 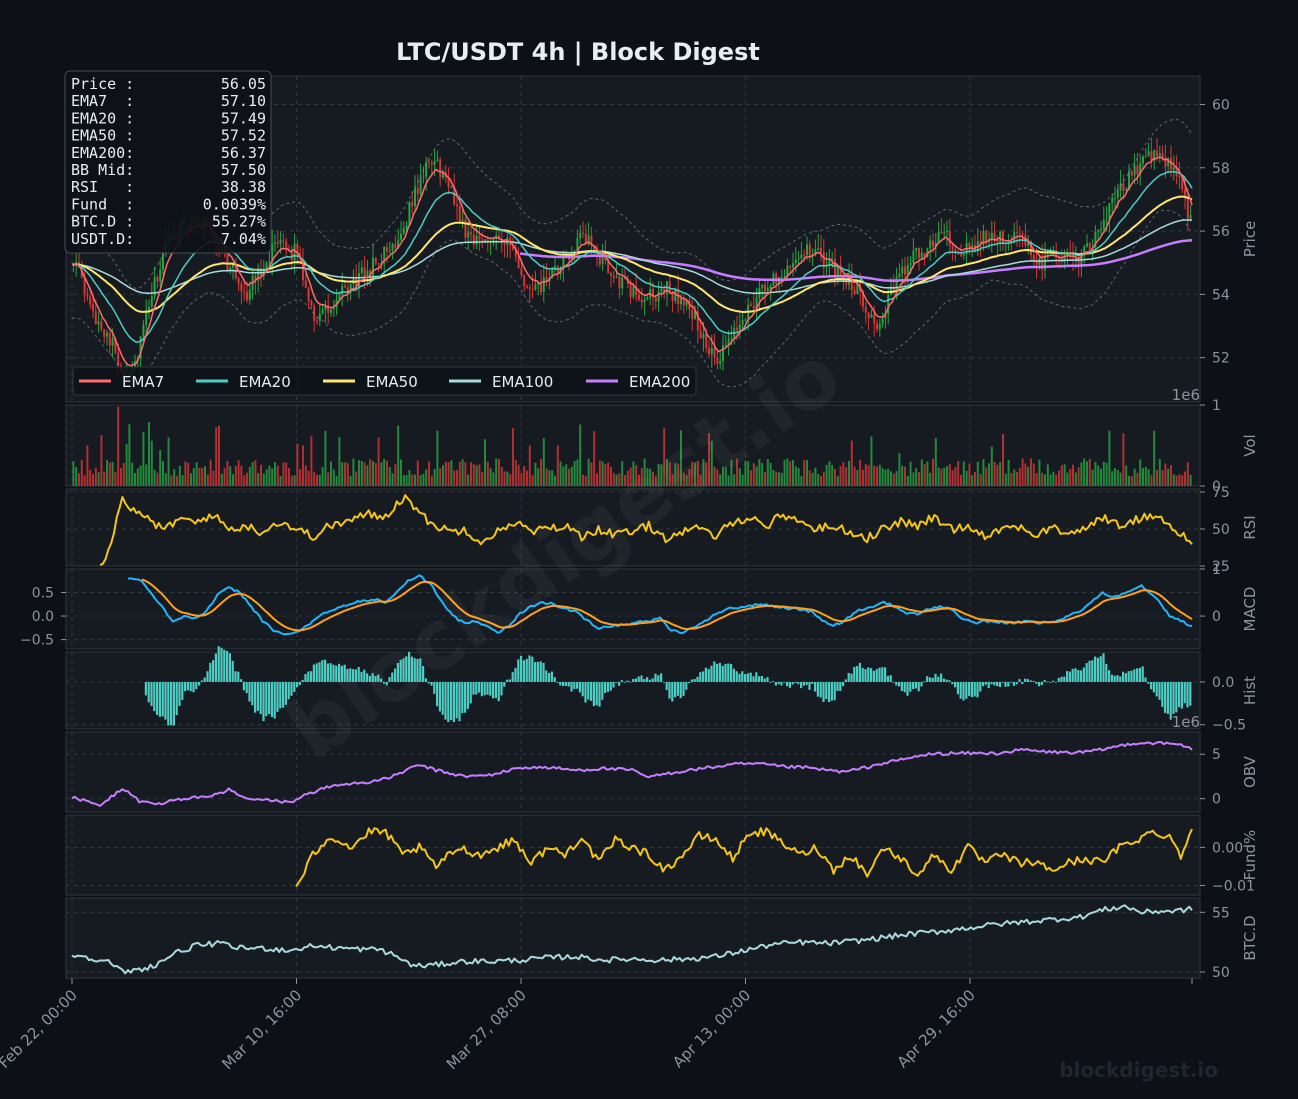 What do you see at coordinates (1250, 239) in the screenshot?
I see `y-axis-label-price: Price` at bounding box center [1250, 239].